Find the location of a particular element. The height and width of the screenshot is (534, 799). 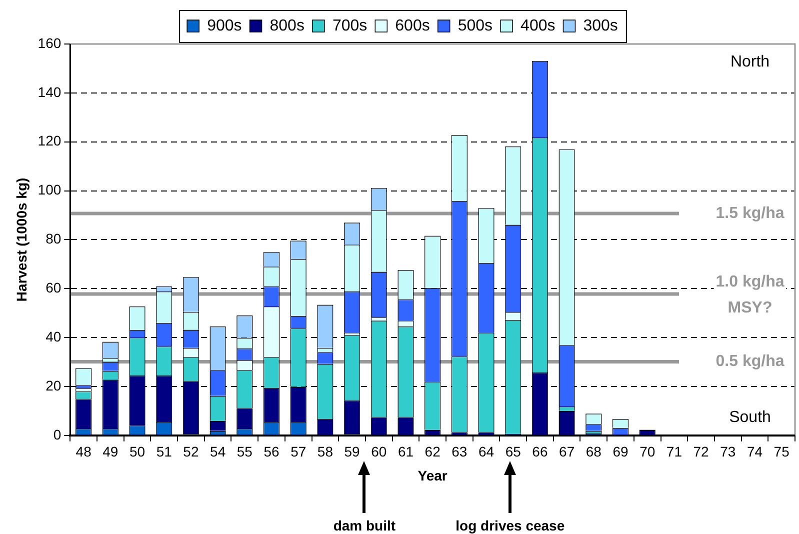

x-tick-label: 65 is located at coordinates (513, 452).